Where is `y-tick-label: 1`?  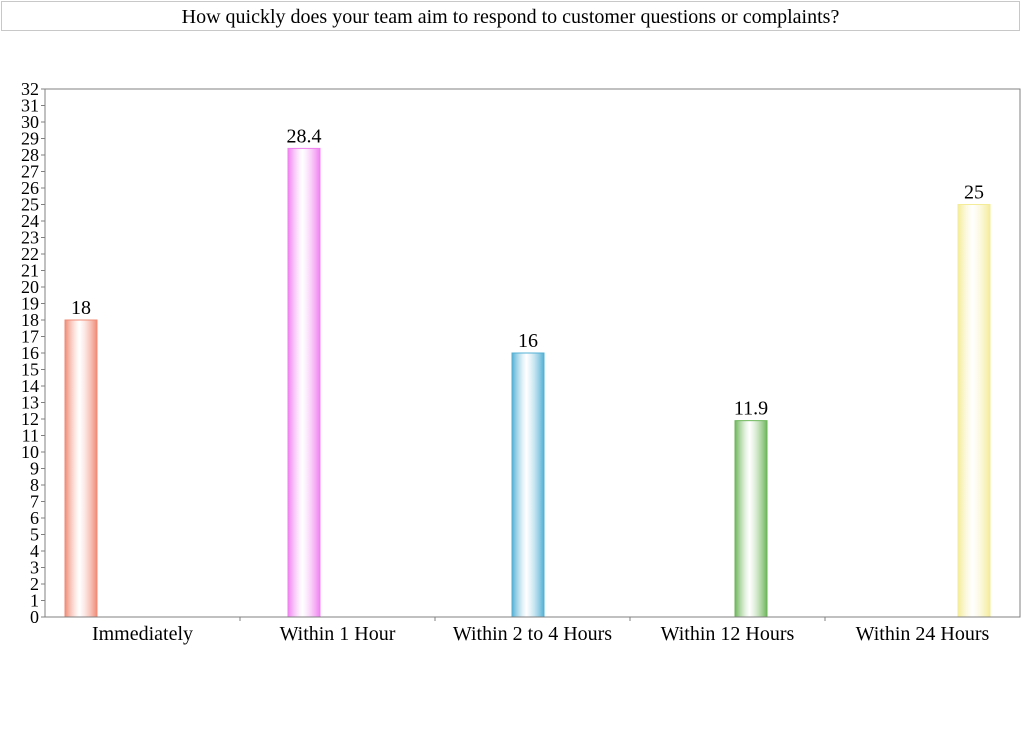
y-tick-label: 1 is located at coordinates (34, 601).